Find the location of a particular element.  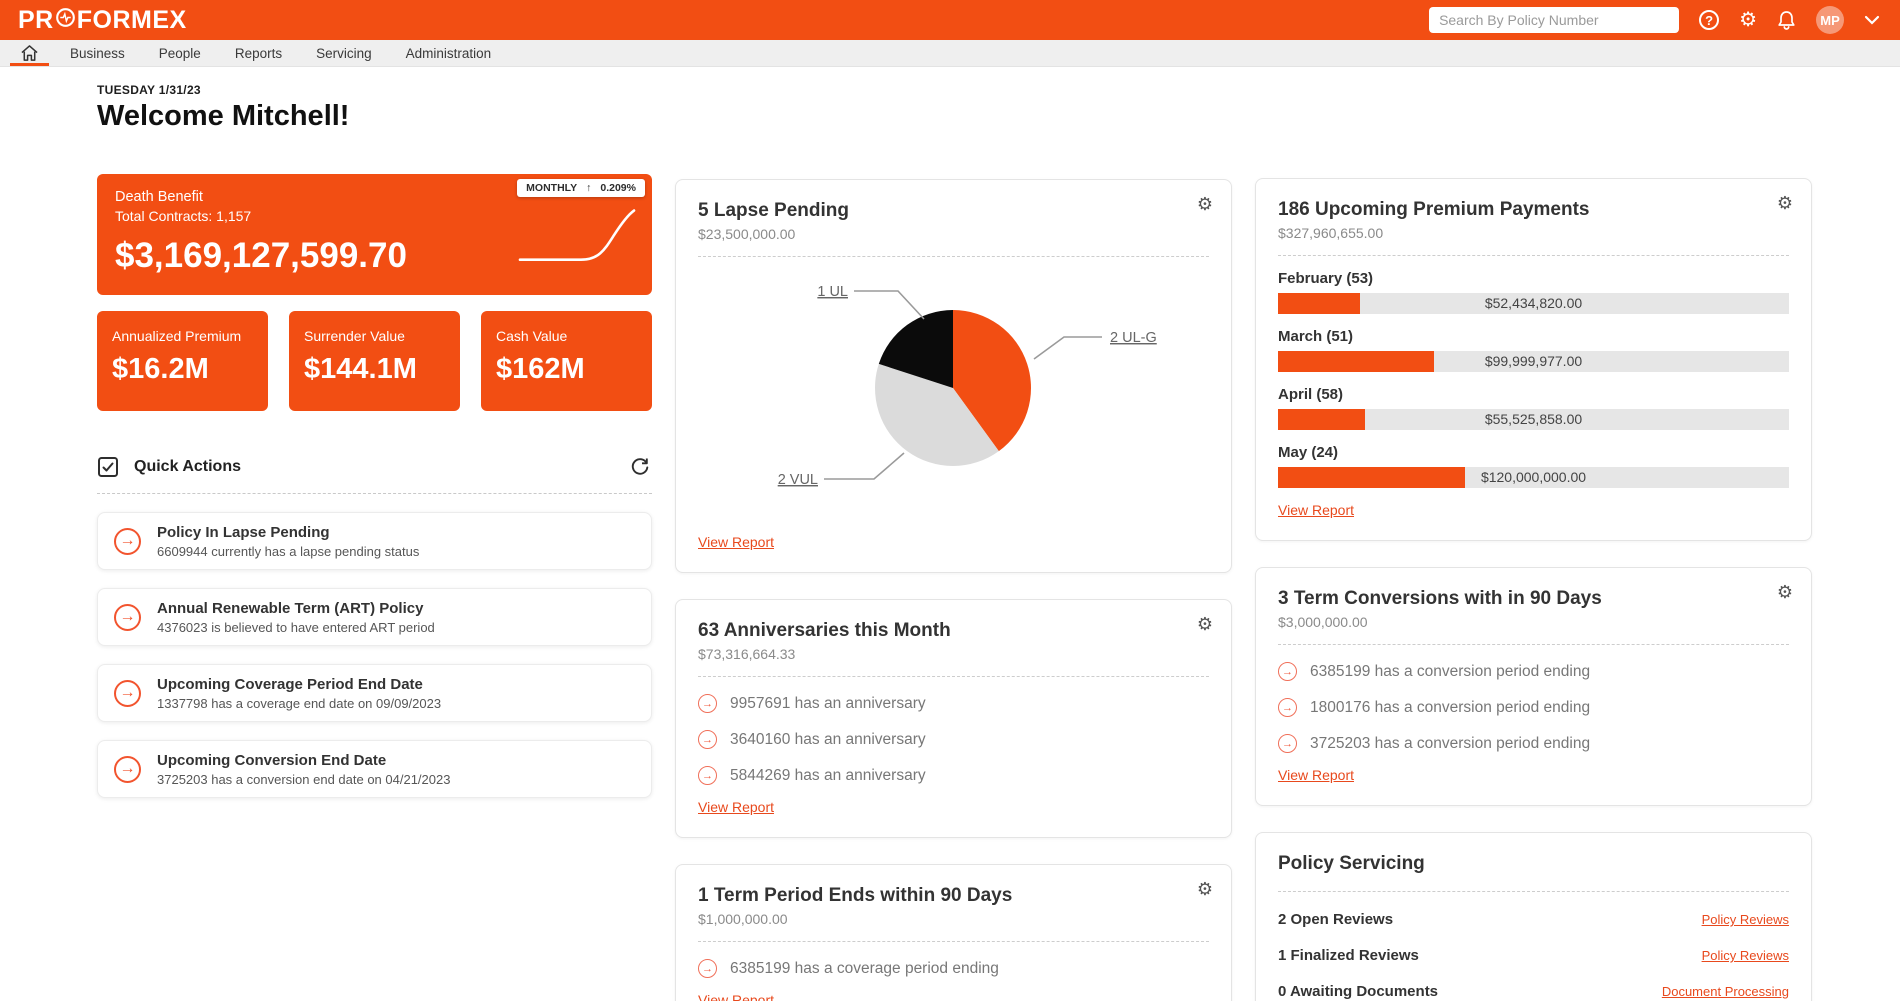

trend-up-arrow-icon: ↑ is located at coordinates (589, 188).